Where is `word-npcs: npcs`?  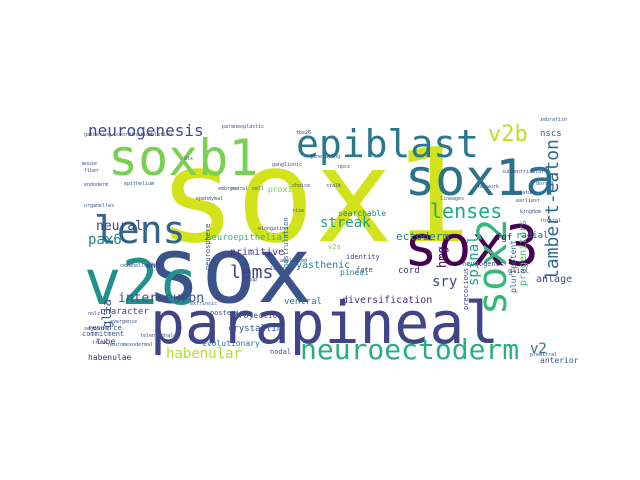
word-npcs: npcs is located at coordinates (344, 167).